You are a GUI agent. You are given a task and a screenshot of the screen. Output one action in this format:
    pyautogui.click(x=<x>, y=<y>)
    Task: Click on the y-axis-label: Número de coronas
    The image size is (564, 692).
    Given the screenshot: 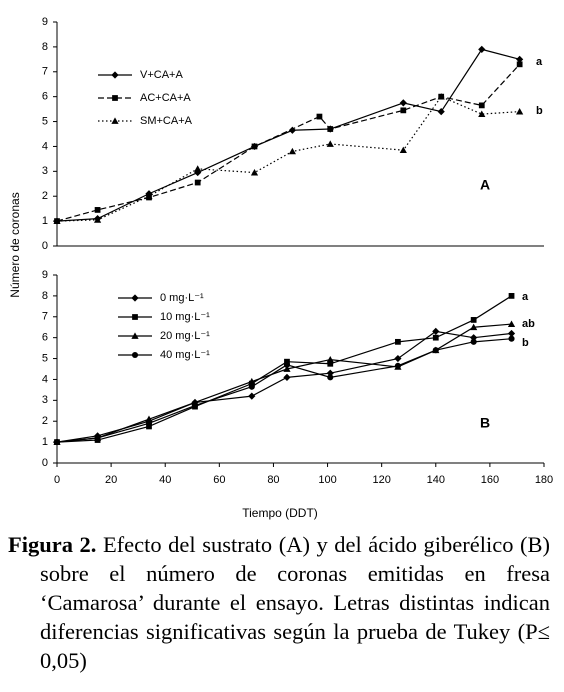 What is the action you would take?
    pyautogui.click(x=15, y=244)
    